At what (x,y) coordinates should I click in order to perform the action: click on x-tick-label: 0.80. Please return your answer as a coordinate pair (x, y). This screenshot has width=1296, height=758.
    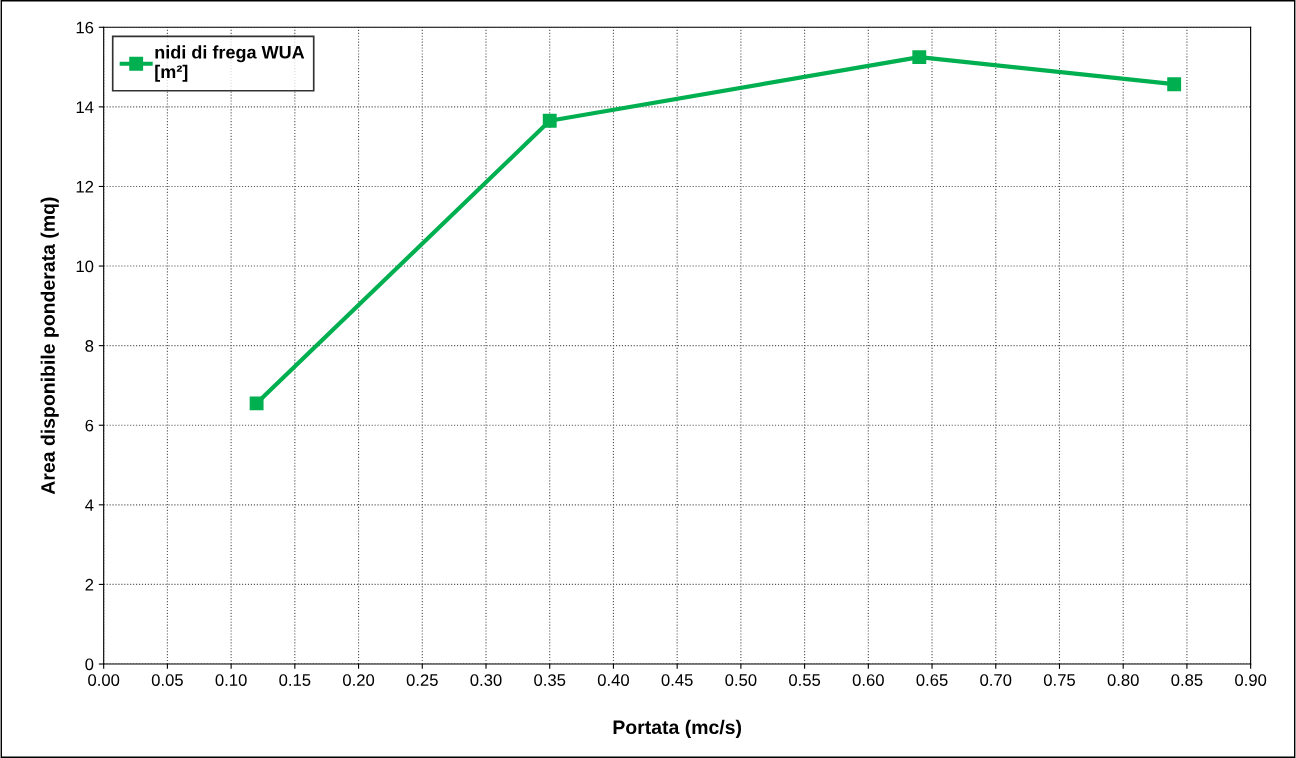
    Looking at the image, I should click on (1123, 680).